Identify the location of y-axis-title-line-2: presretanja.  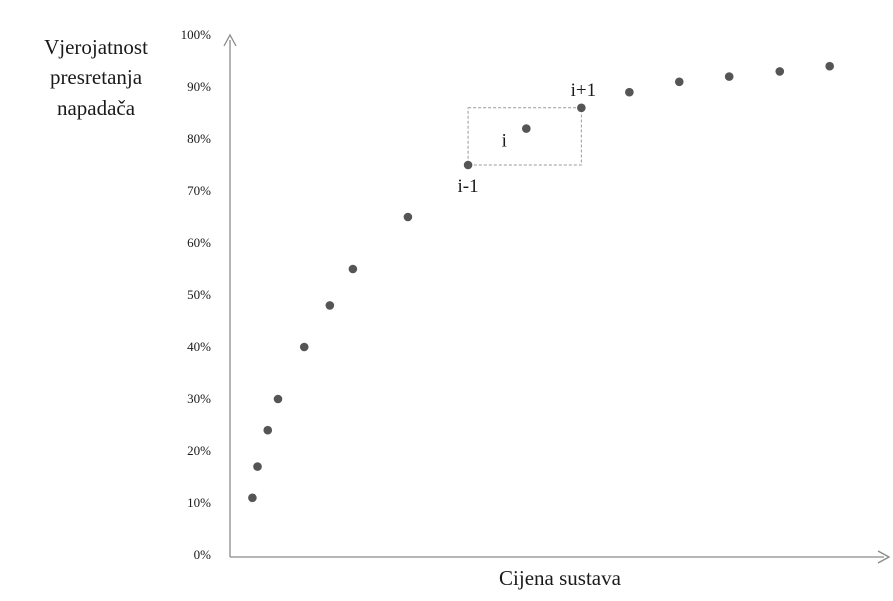
(96, 77).